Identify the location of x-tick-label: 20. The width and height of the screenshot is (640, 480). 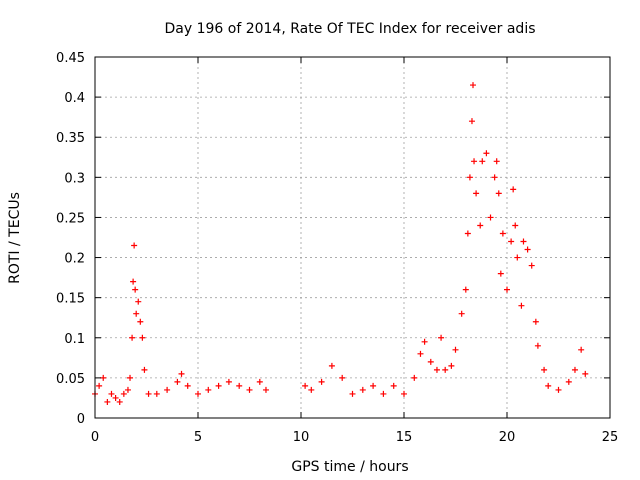
(507, 437).